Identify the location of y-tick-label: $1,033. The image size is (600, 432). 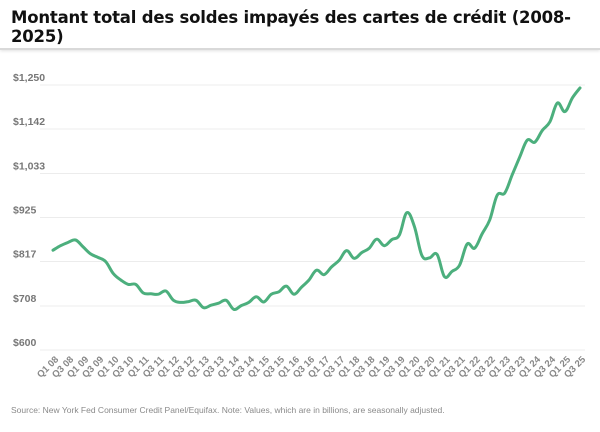
(29, 166).